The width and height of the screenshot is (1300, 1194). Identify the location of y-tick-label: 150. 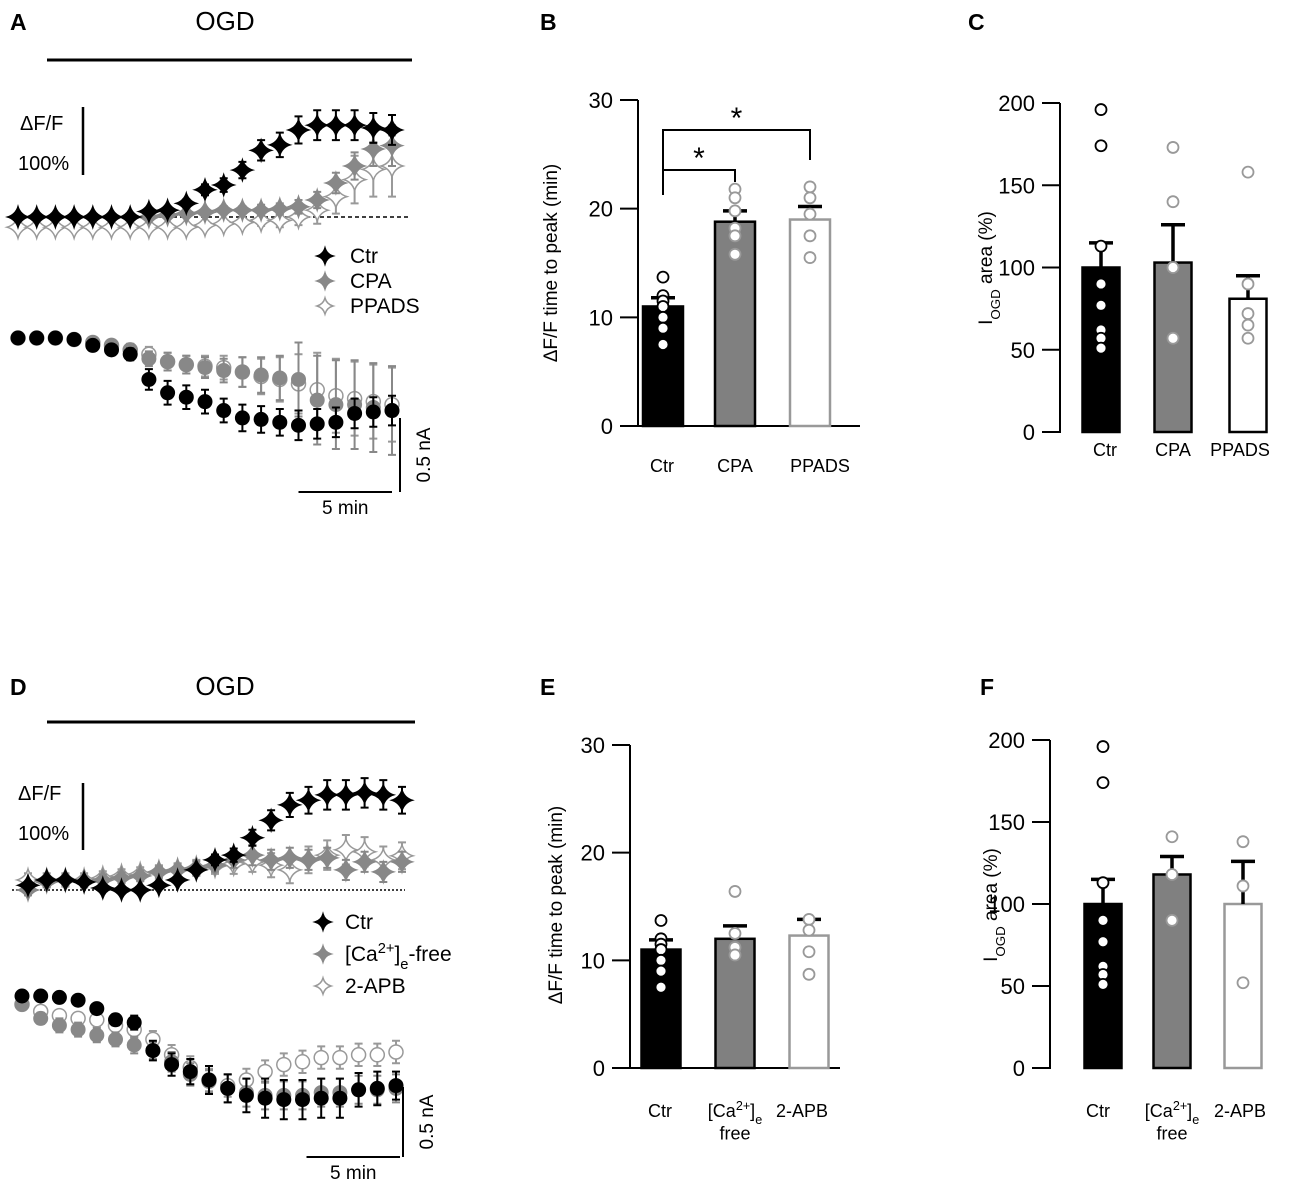
(1016, 185).